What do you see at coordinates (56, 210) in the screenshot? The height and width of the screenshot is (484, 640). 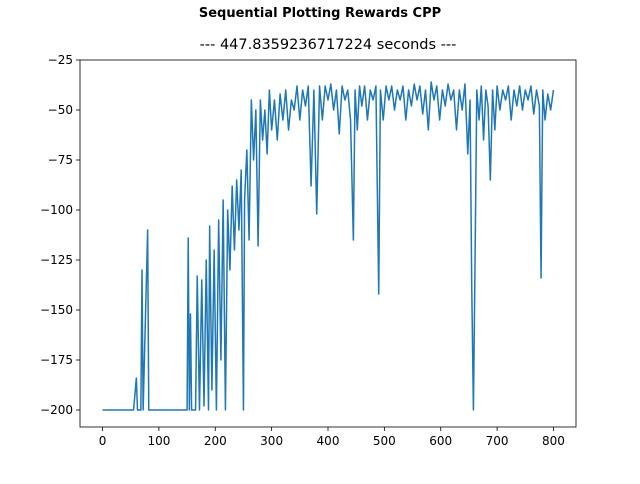 I see `y-tick-label: −100` at bounding box center [56, 210].